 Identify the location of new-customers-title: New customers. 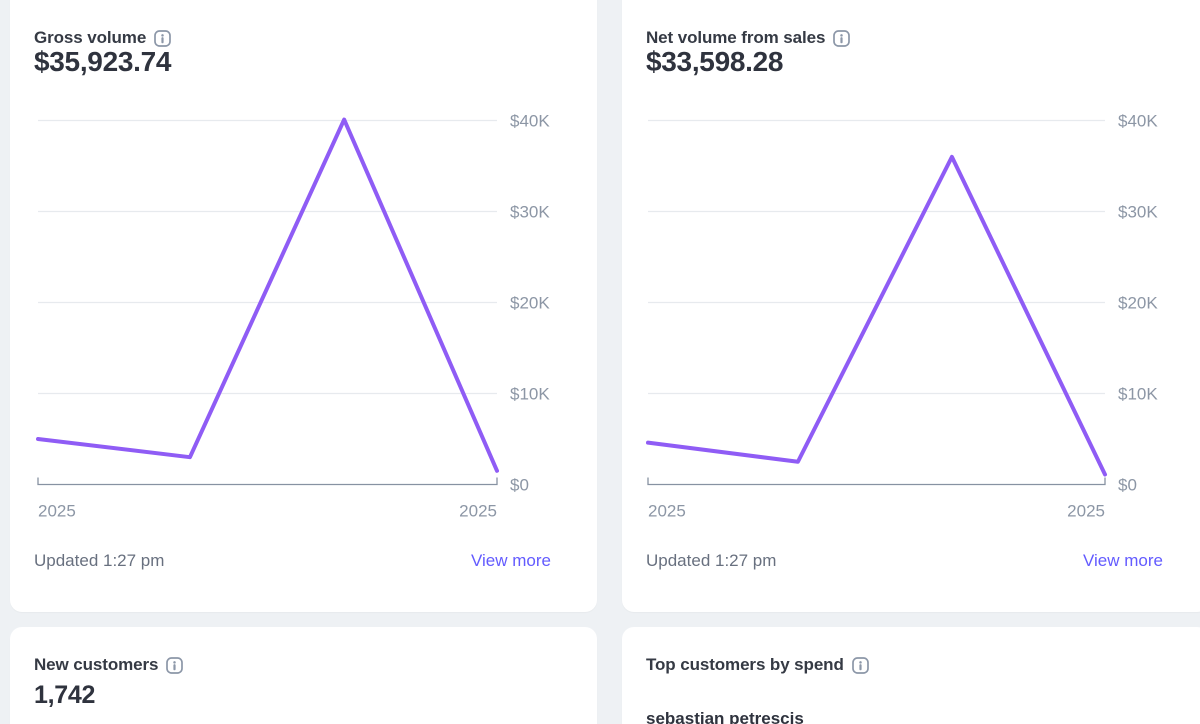
(96, 664).